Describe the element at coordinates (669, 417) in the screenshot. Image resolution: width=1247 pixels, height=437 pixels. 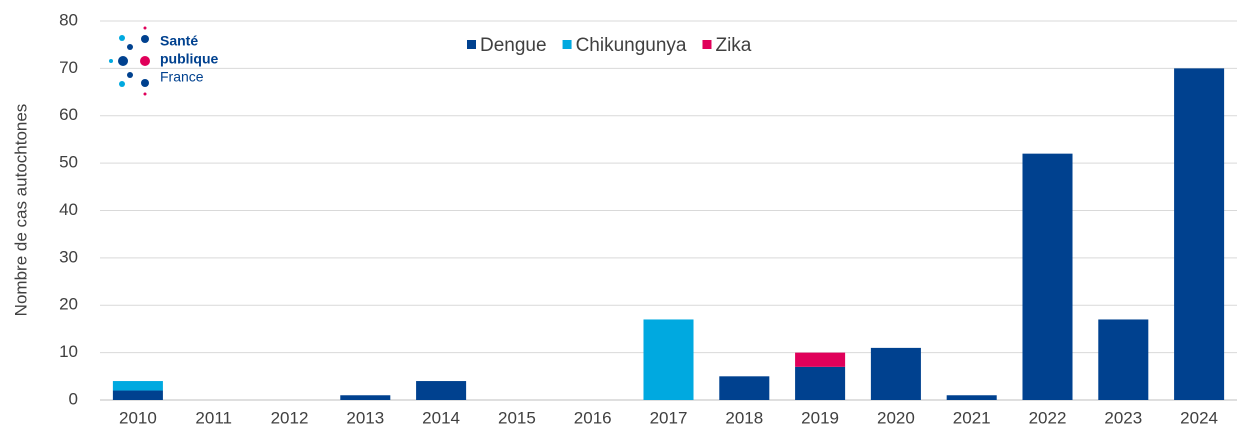
I see `x-tick-label: 2017` at that location.